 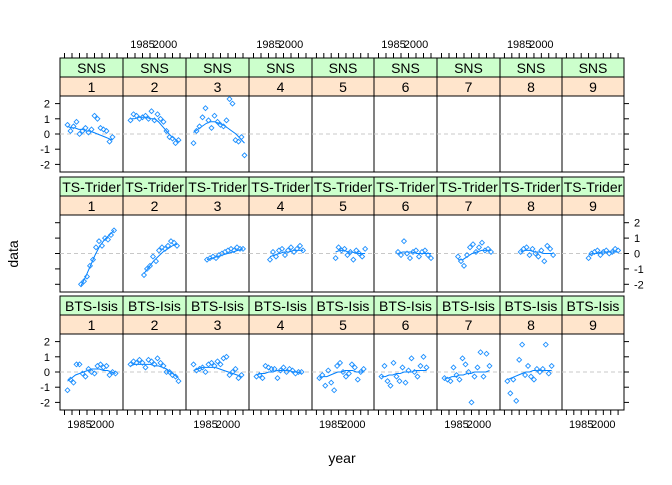 What do you see at coordinates (406, 325) in the screenshot?
I see `strip-index-label: 6` at bounding box center [406, 325].